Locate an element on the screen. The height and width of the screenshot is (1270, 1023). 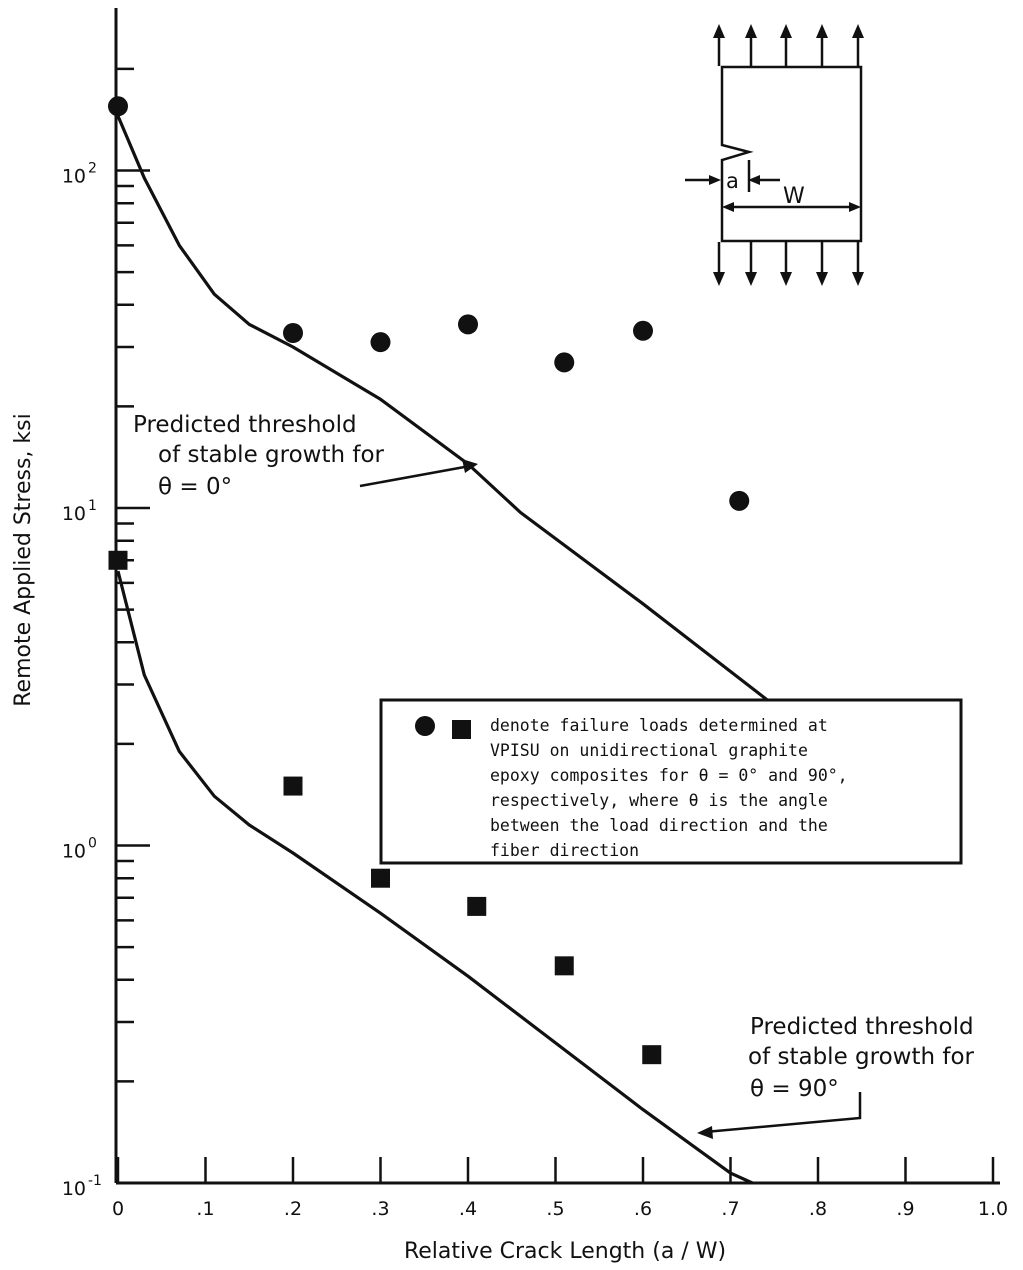
annotation-90-line-2: of stable growth for is located at coordinates (861, 1057).